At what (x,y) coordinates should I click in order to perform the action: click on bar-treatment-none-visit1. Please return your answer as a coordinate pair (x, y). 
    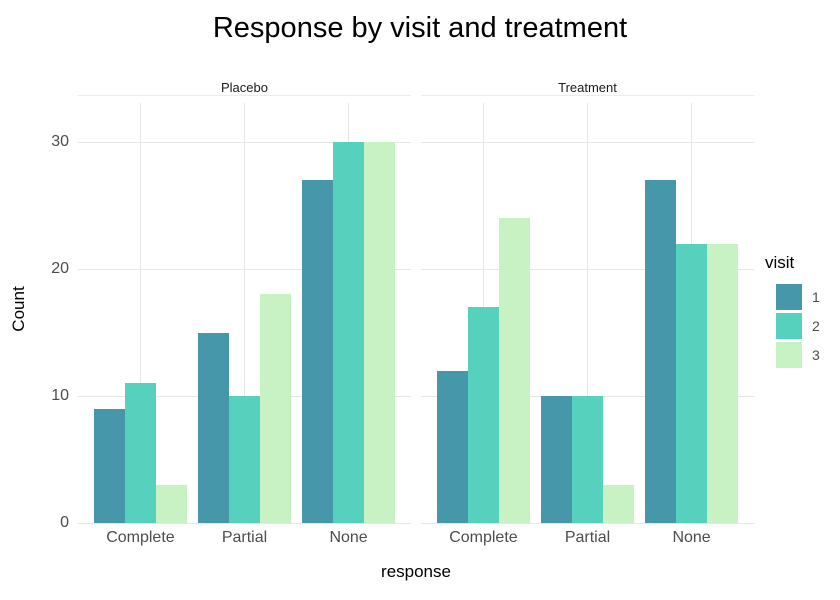
    Looking at the image, I should click on (660, 351).